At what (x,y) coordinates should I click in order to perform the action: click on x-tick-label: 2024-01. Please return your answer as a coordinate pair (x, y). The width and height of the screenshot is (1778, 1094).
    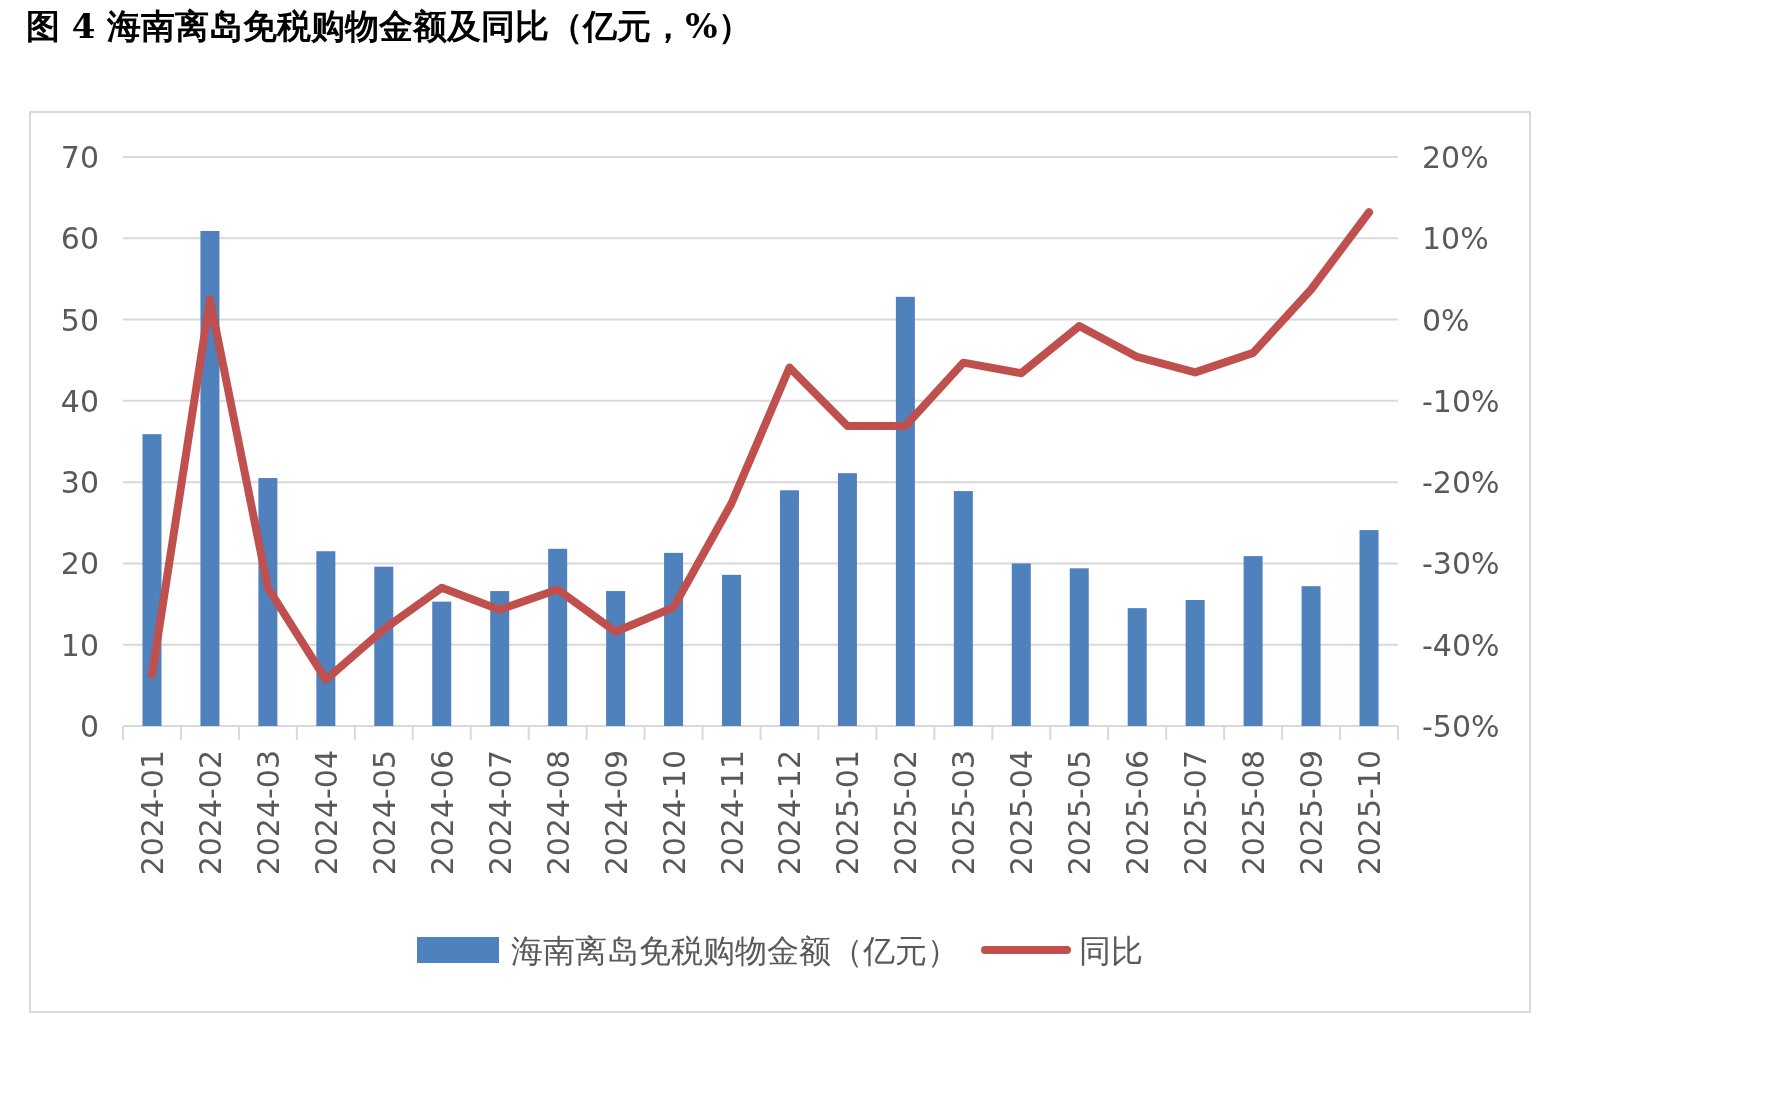
    Looking at the image, I should click on (152, 813).